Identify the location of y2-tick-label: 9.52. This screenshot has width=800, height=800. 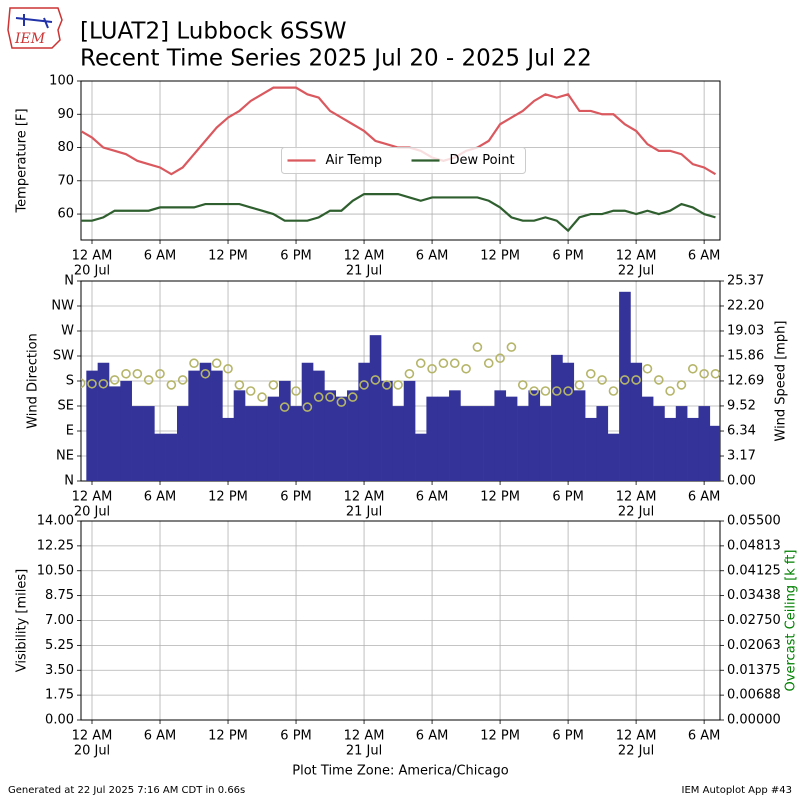
(741, 405).